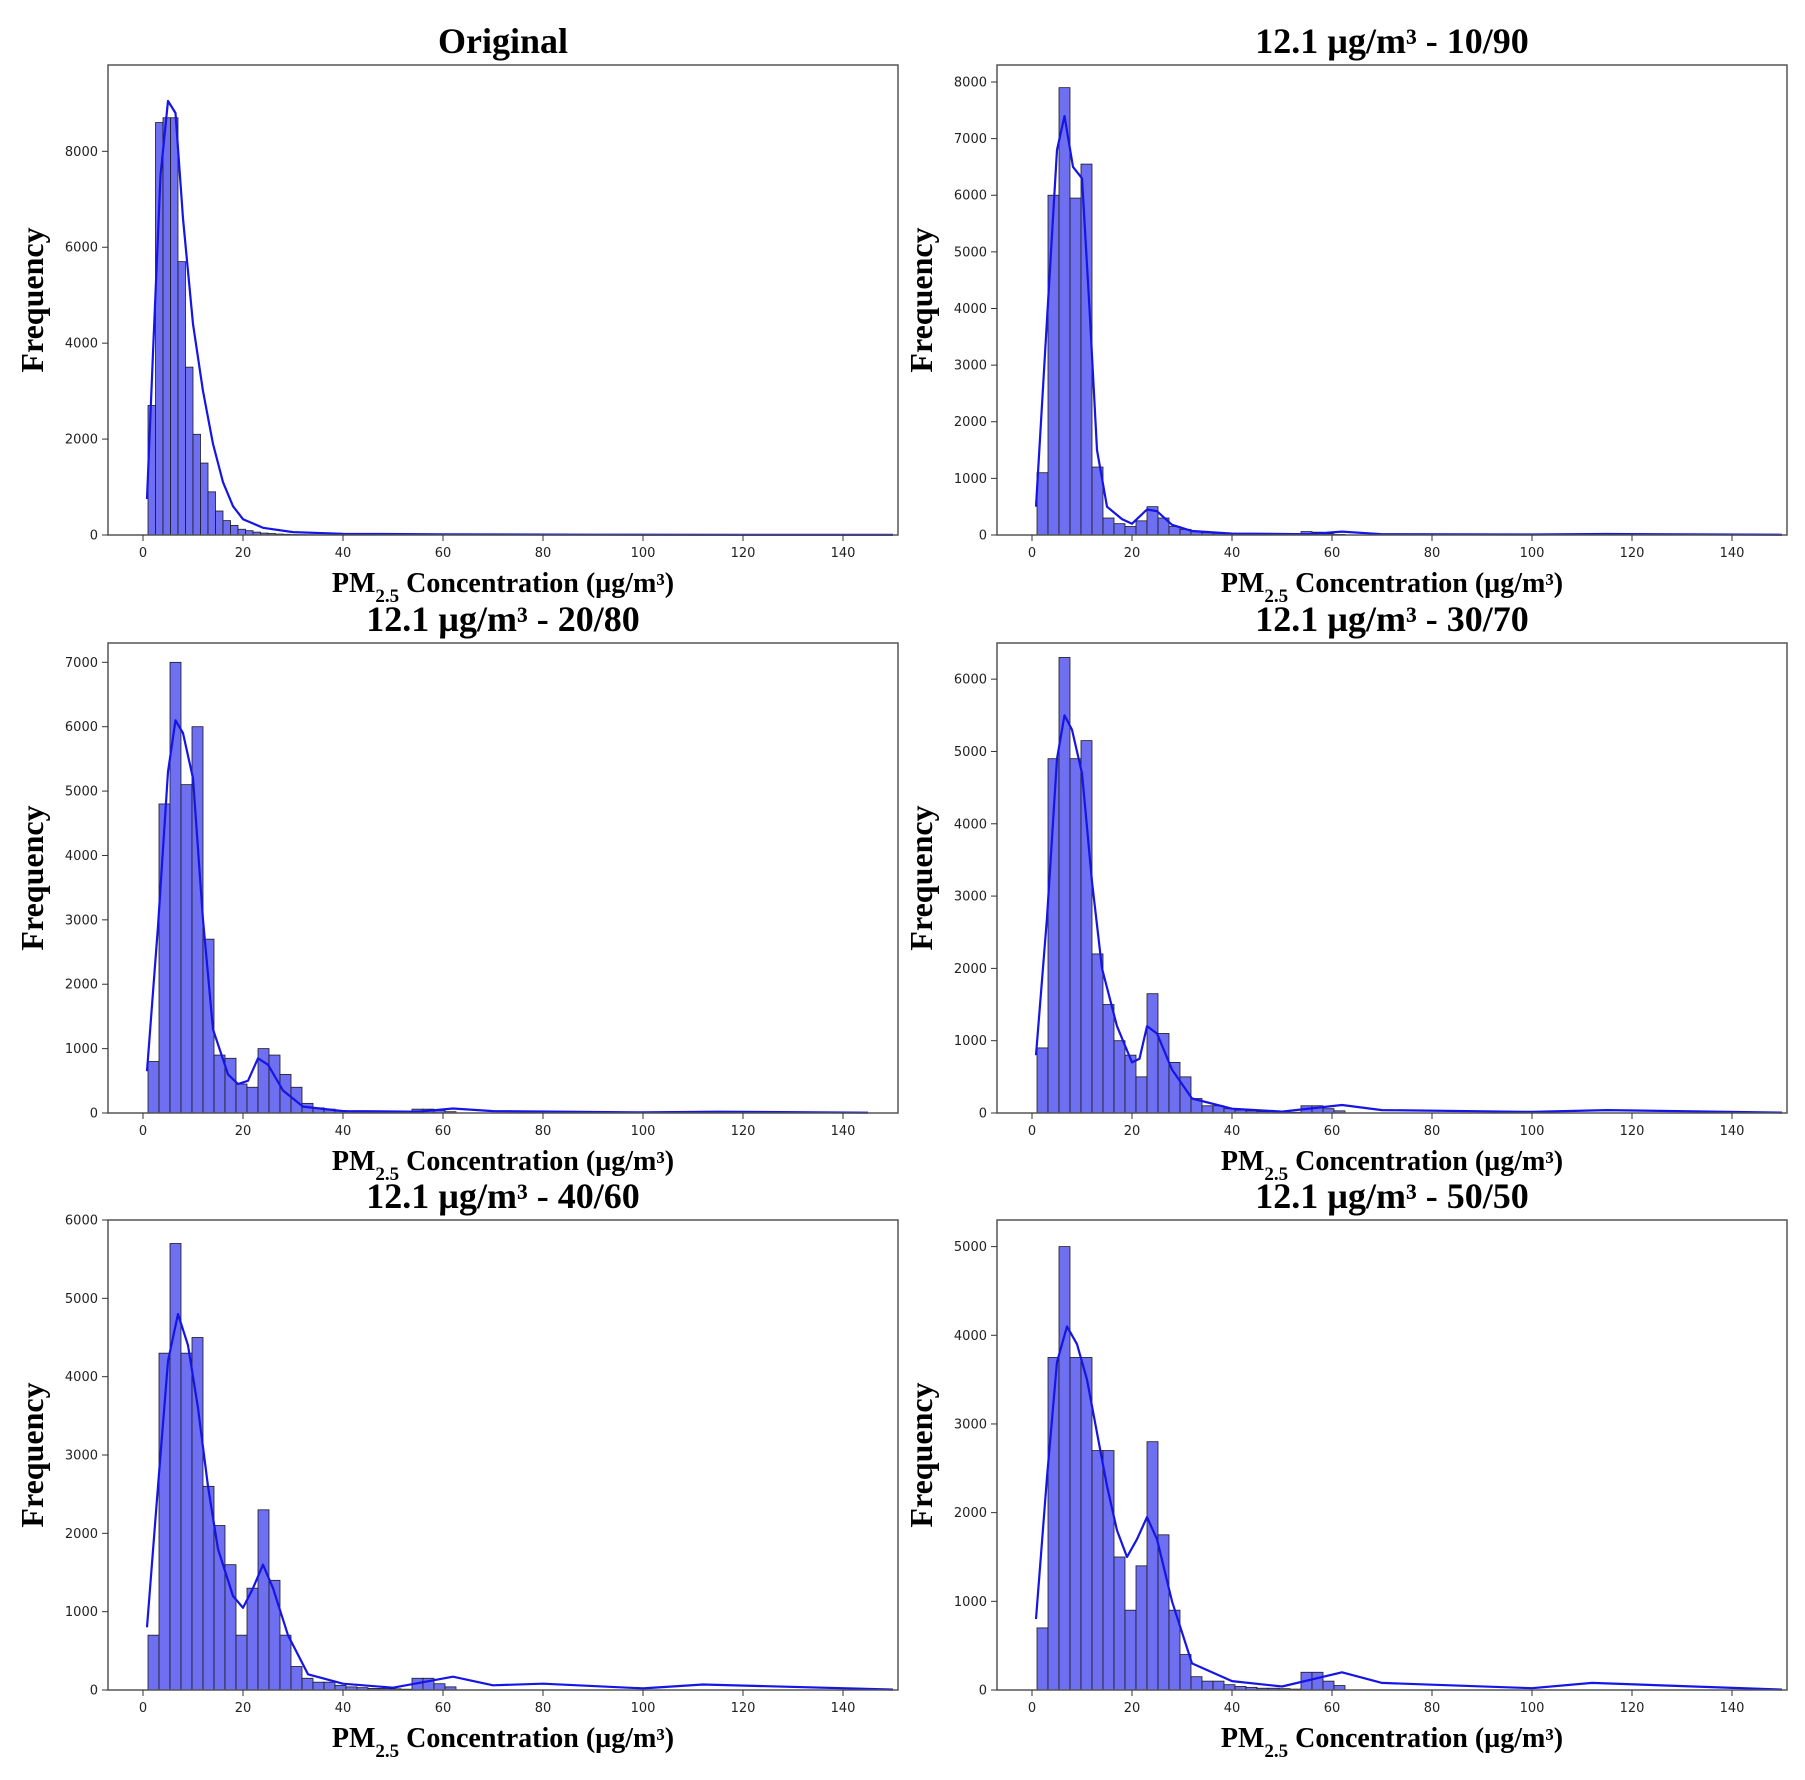 This screenshot has height=1780, width=1805. I want to click on y-tick-label: 8000, so click(970, 82).